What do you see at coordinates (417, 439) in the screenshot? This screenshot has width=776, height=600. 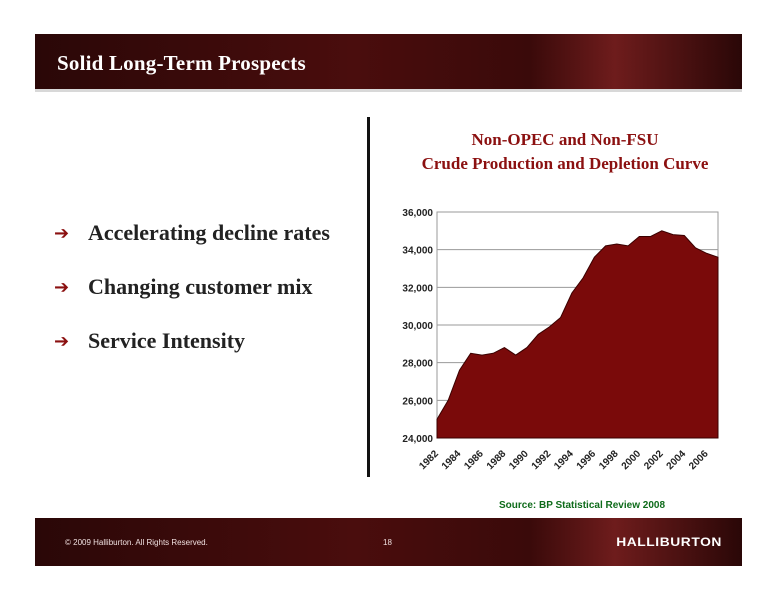 I see `y-tick-label: 24,000` at bounding box center [417, 439].